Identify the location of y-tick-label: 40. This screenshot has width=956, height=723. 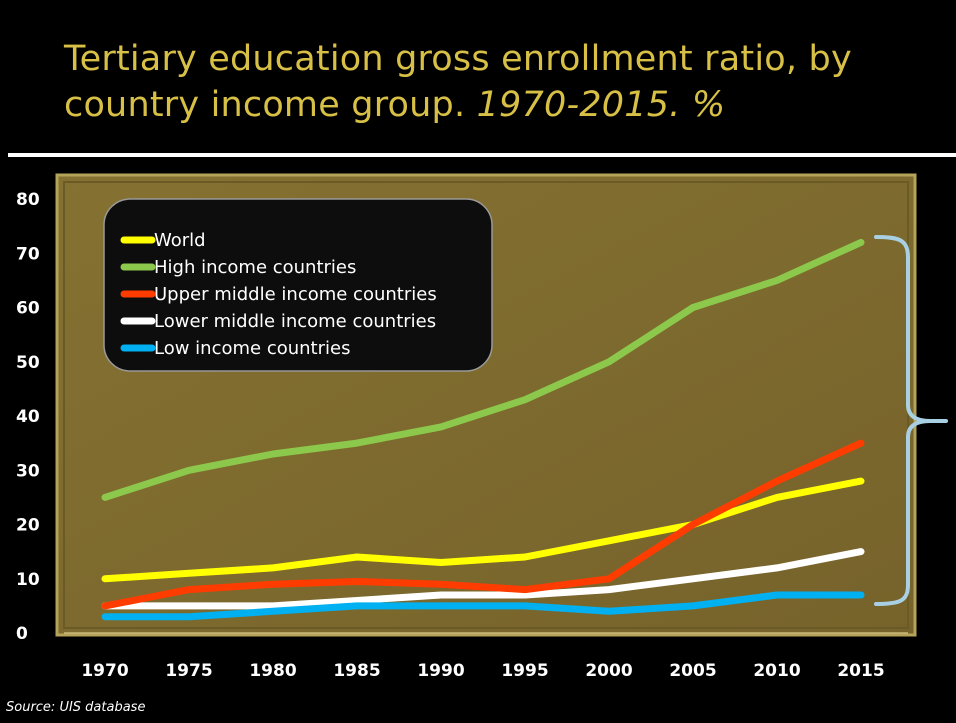
(28, 417).